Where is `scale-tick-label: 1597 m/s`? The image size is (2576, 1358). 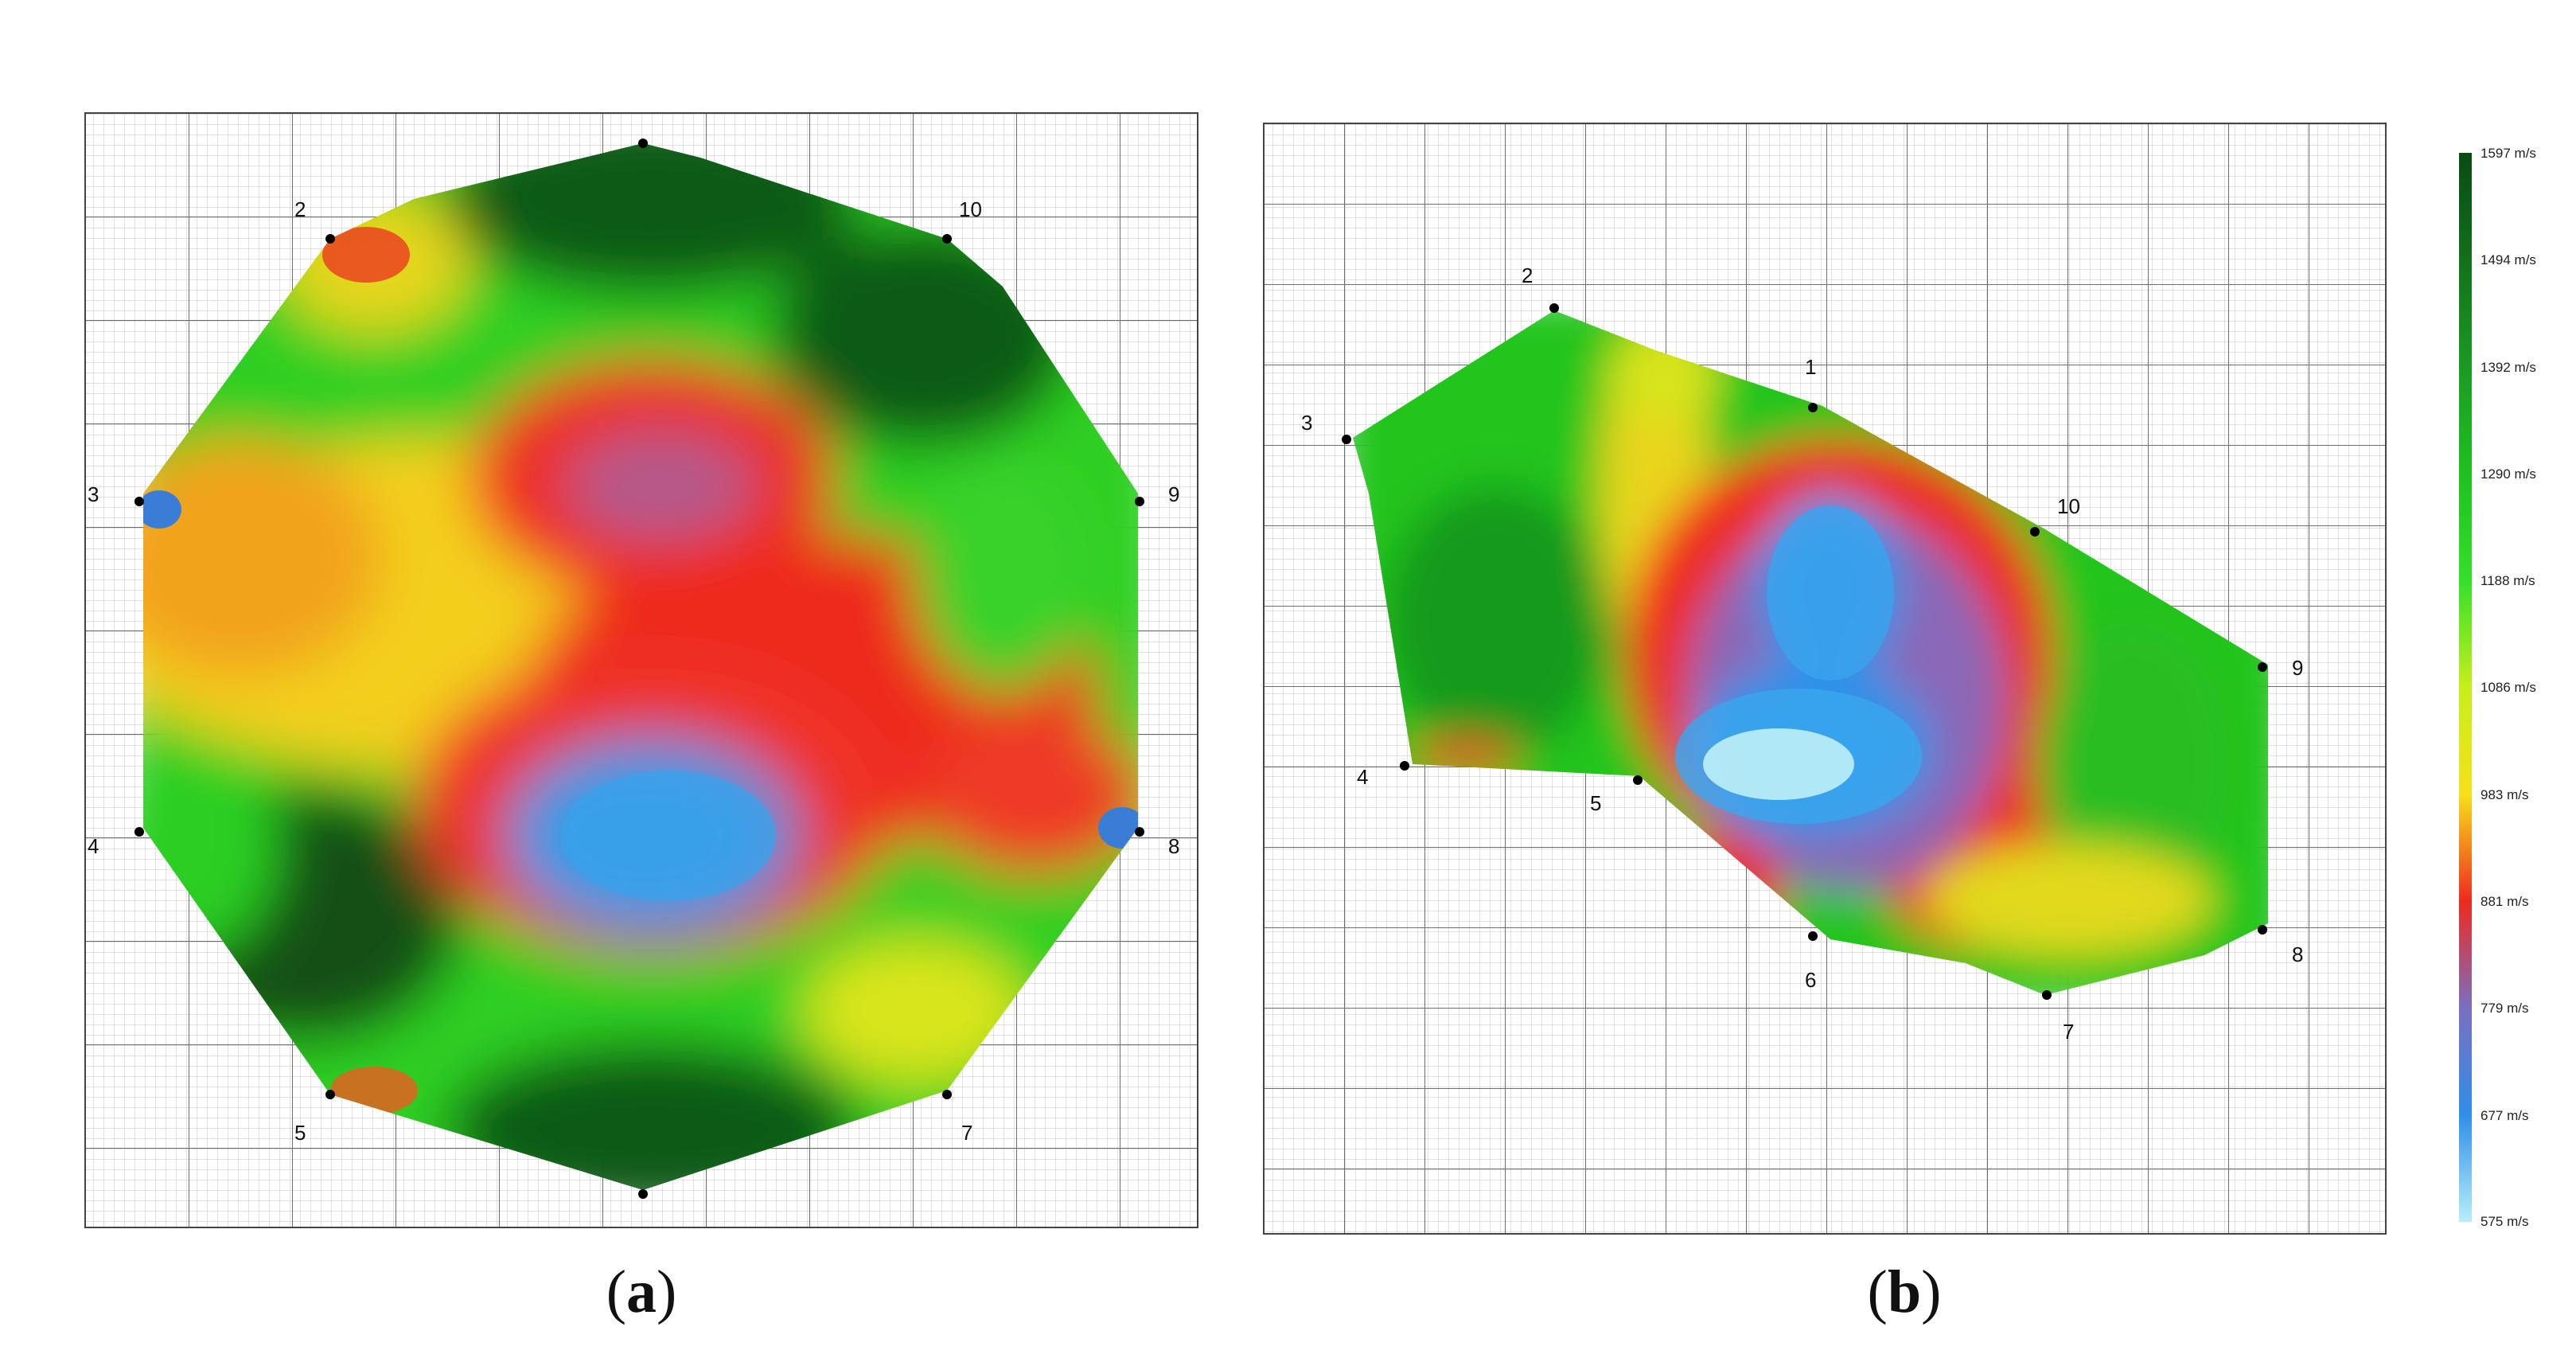
scale-tick-label: 1597 m/s is located at coordinates (2508, 153).